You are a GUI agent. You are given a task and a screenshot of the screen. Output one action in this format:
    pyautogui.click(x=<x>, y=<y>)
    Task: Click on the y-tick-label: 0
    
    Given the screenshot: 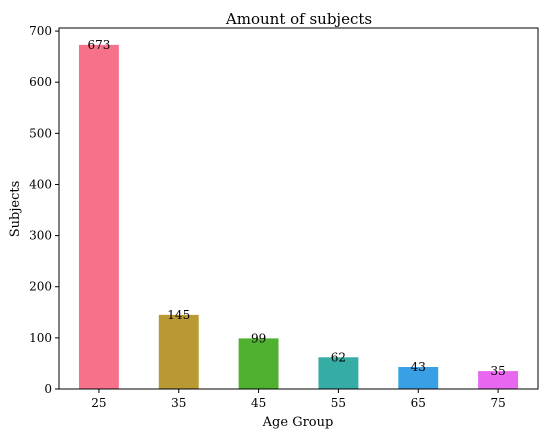 What is the action you would take?
    pyautogui.click(x=48, y=389)
    